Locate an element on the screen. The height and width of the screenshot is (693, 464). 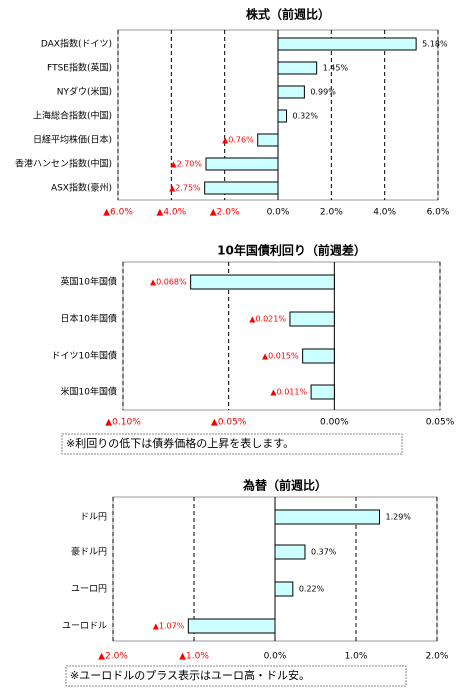
value-label: 0.37% is located at coordinates (324, 552).